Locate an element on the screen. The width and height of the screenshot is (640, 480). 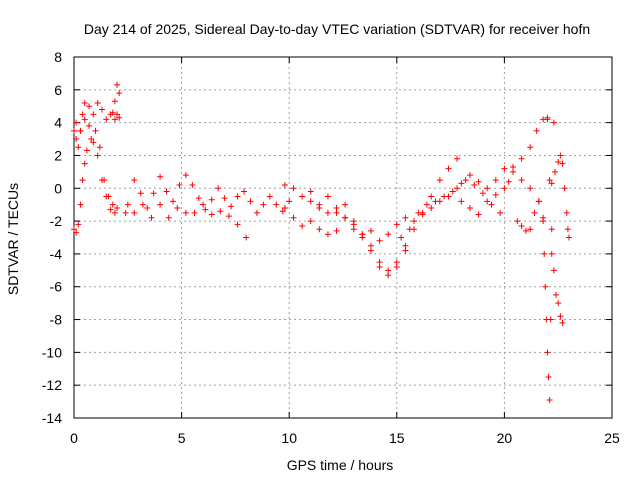
x-tick-label: 0 is located at coordinates (74, 438).